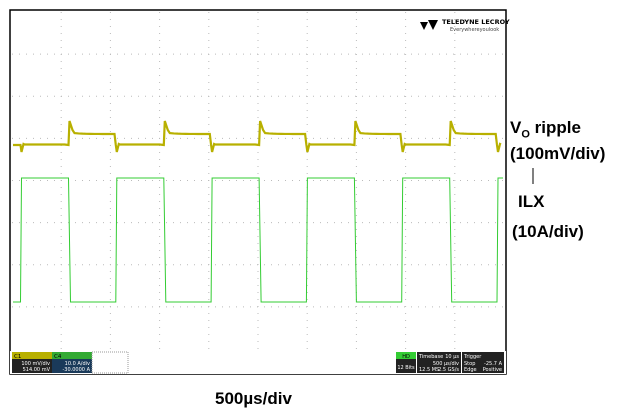 The height and width of the screenshot is (414, 639). What do you see at coordinates (548, 231) in the screenshot?
I see `ilx-scale: (10A/div)` at bounding box center [548, 231].